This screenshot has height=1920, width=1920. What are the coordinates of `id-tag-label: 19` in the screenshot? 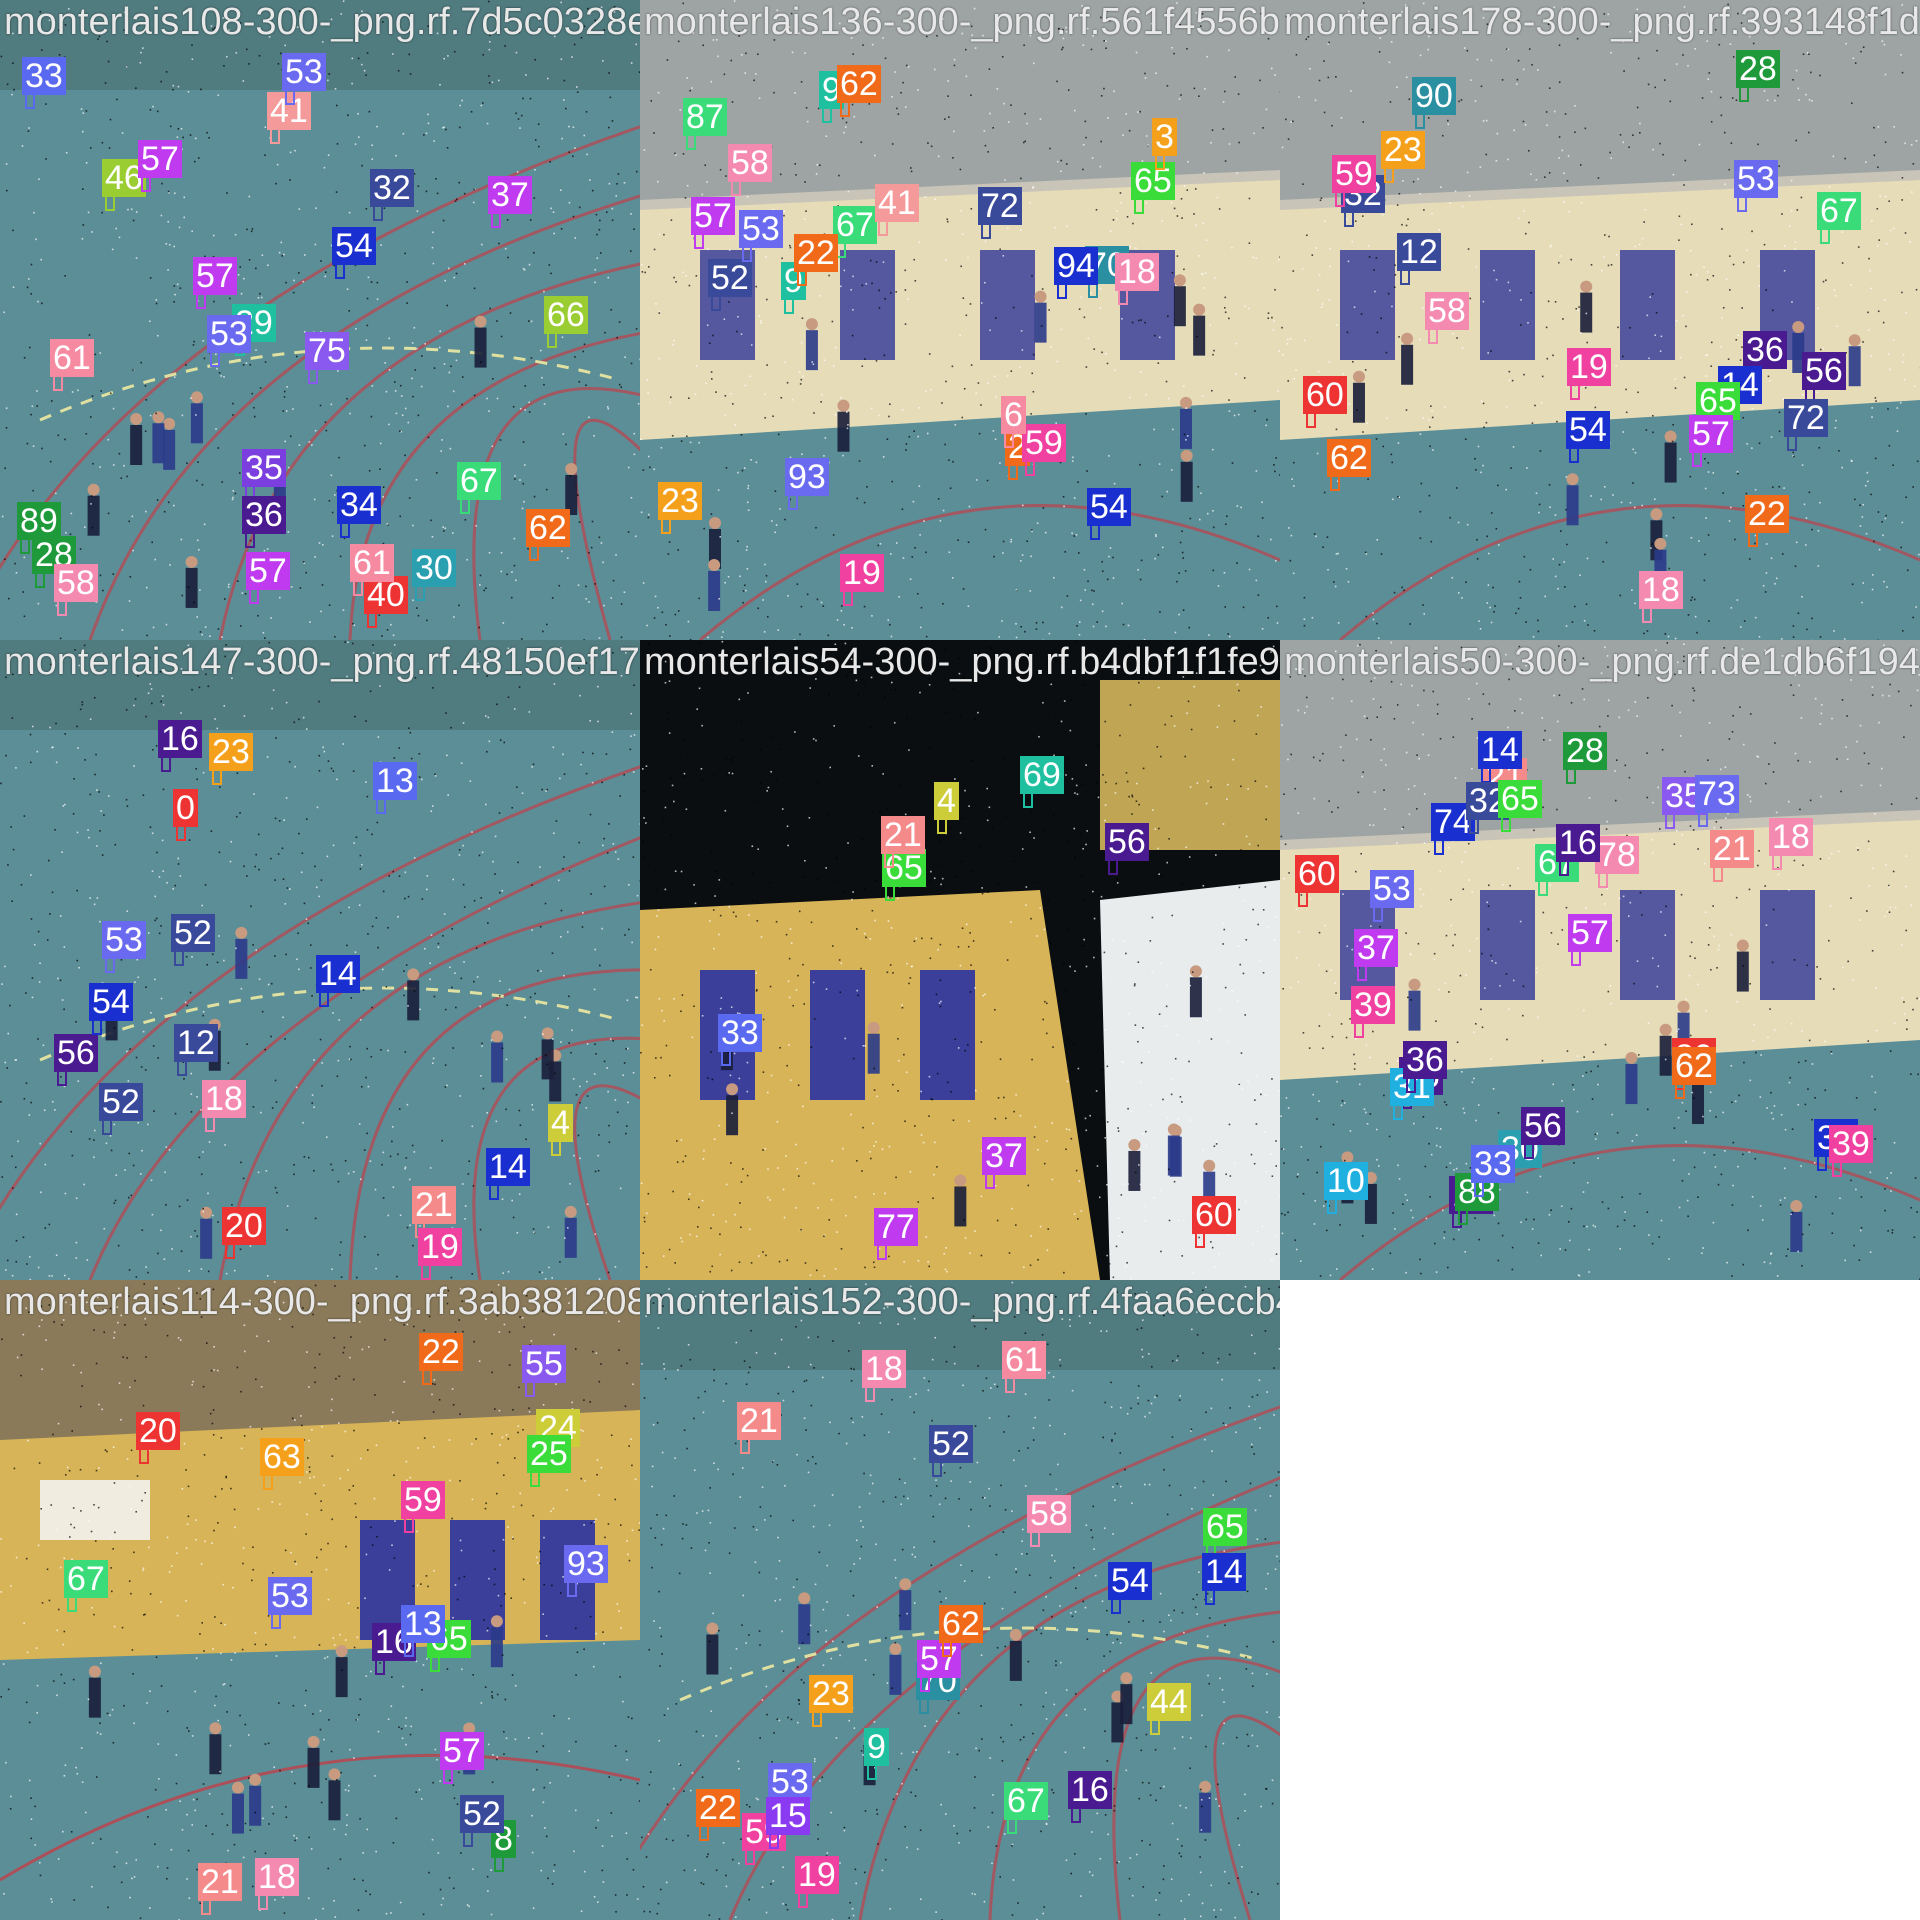 It's located at (862, 573).